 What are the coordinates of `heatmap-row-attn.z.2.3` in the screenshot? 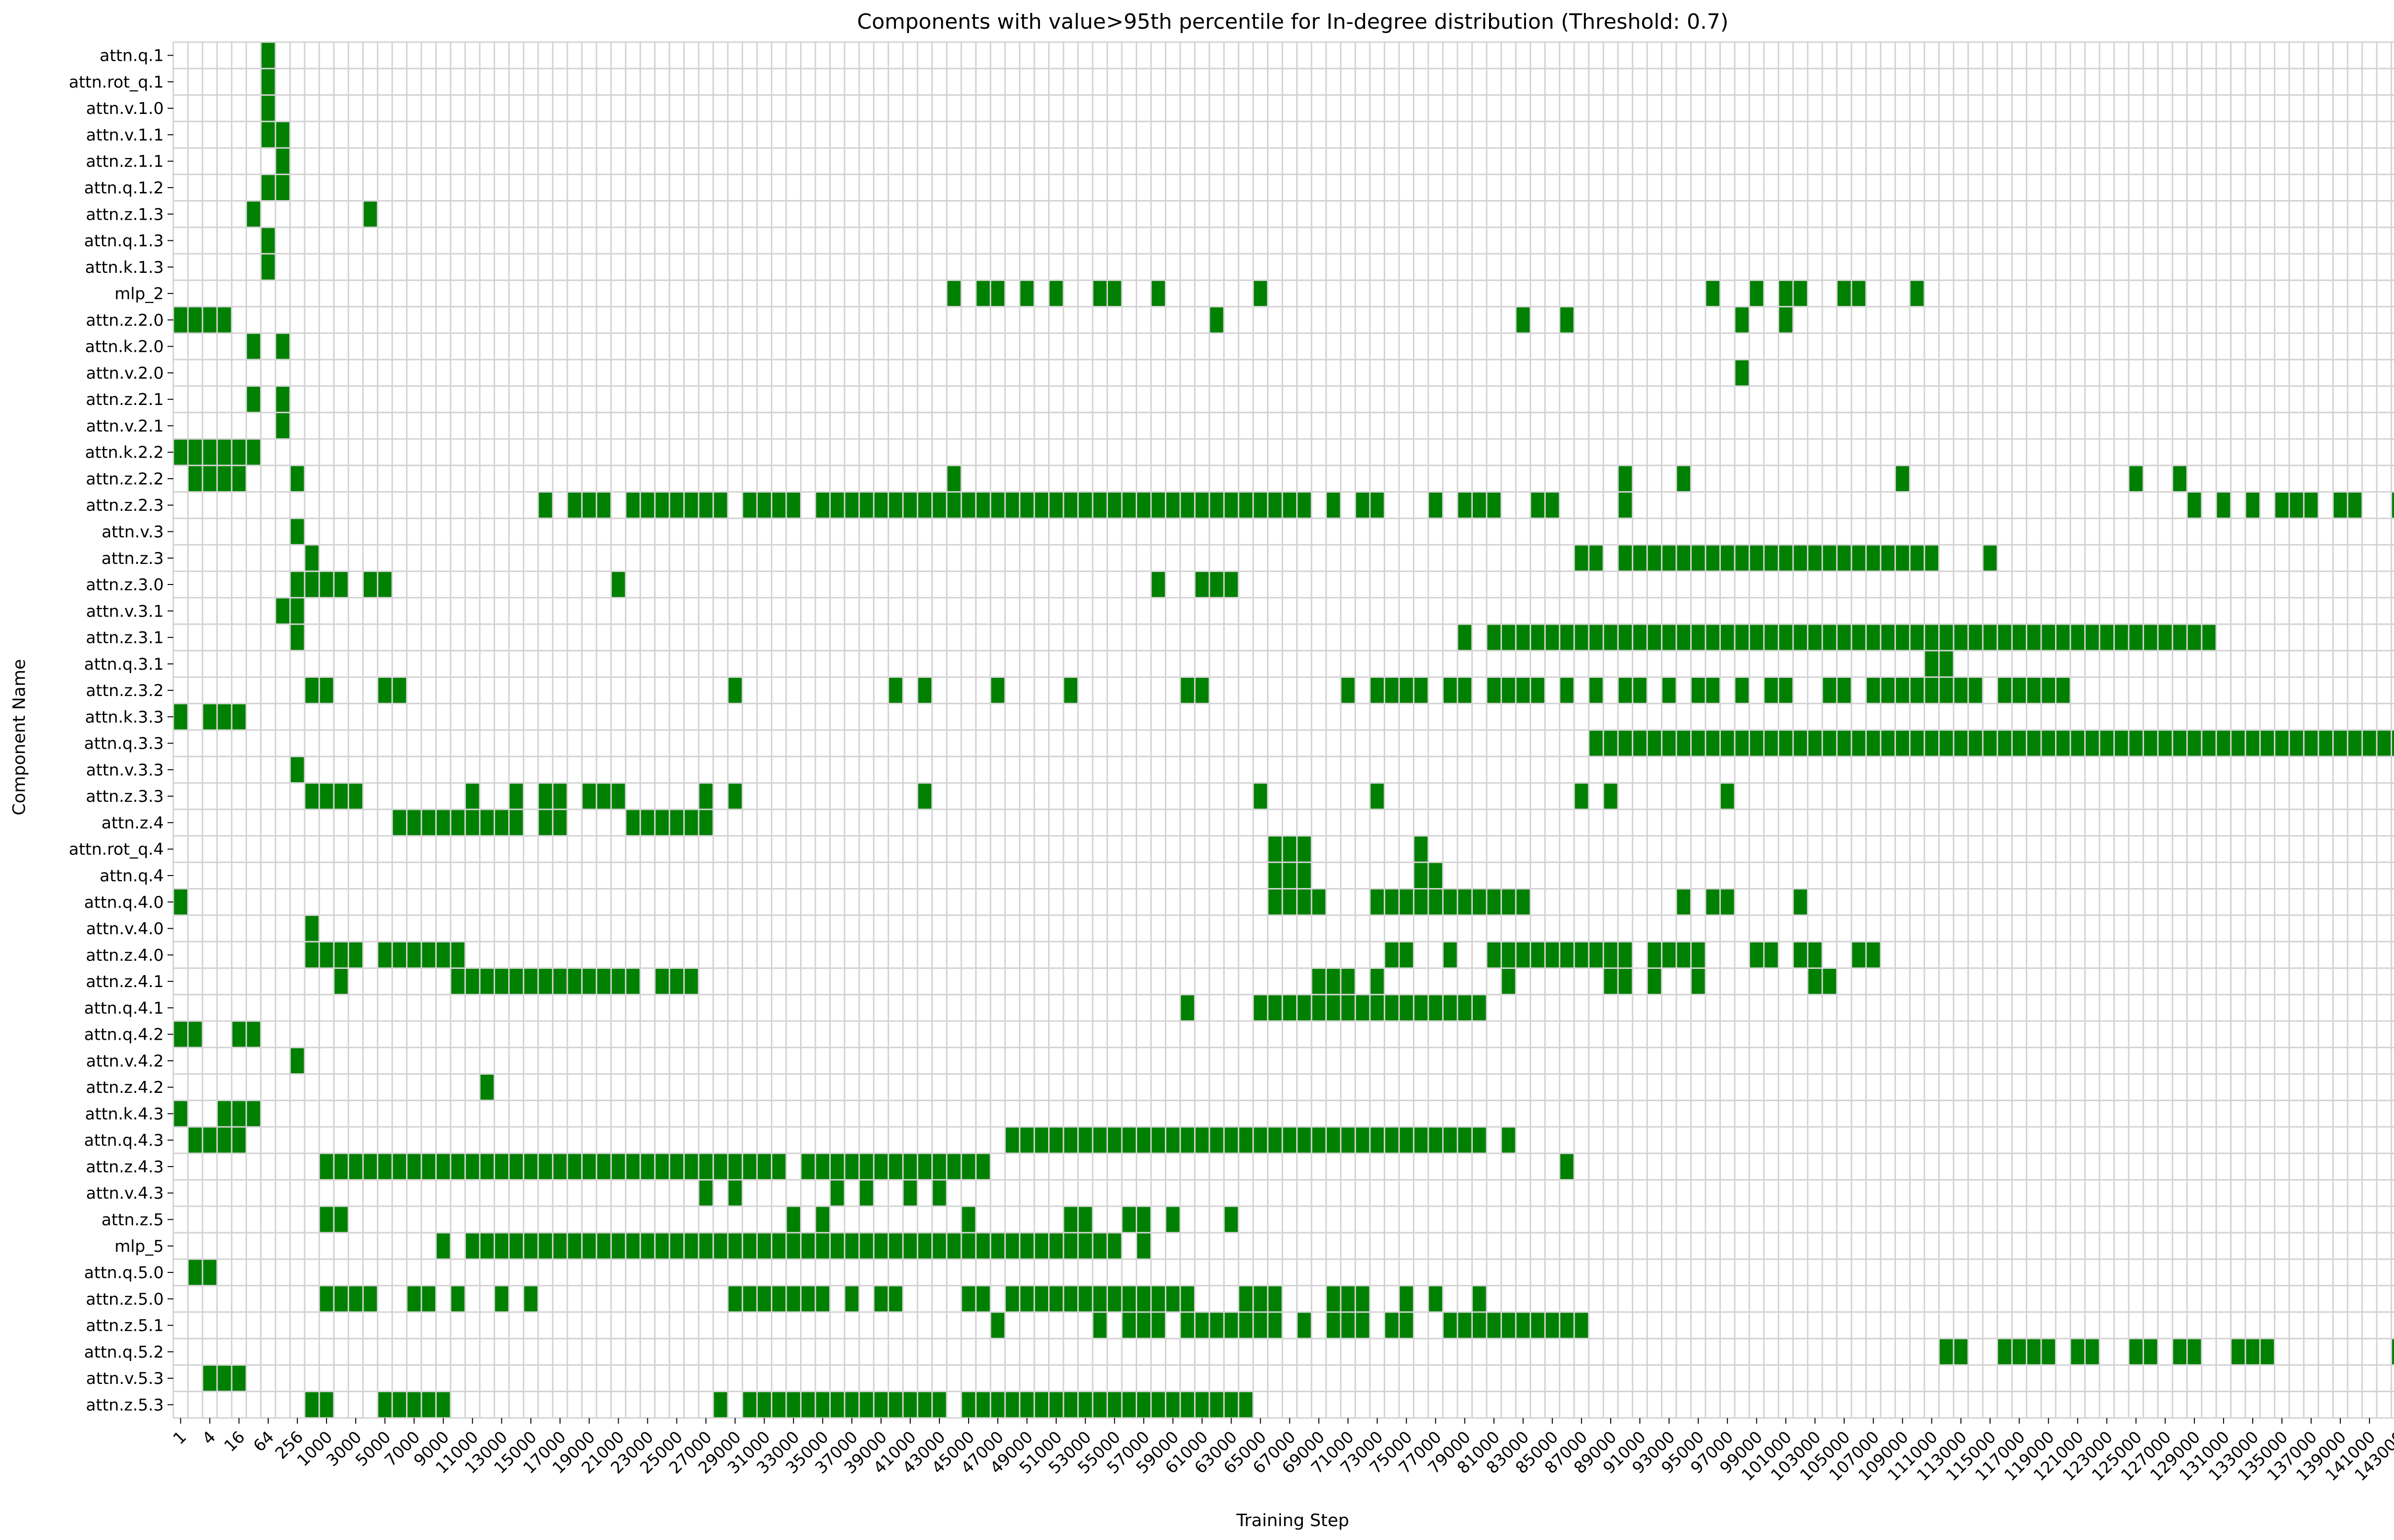 It's located at (1283, 505).